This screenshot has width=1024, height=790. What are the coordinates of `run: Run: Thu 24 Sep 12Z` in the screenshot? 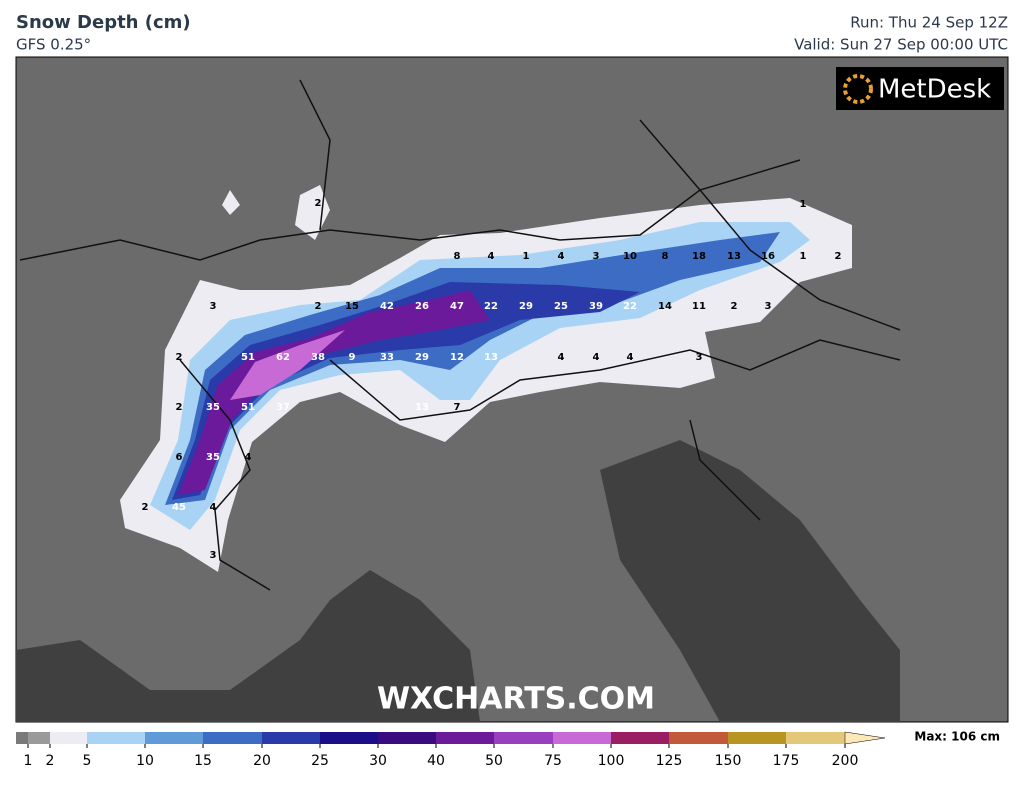 It's located at (929, 23).